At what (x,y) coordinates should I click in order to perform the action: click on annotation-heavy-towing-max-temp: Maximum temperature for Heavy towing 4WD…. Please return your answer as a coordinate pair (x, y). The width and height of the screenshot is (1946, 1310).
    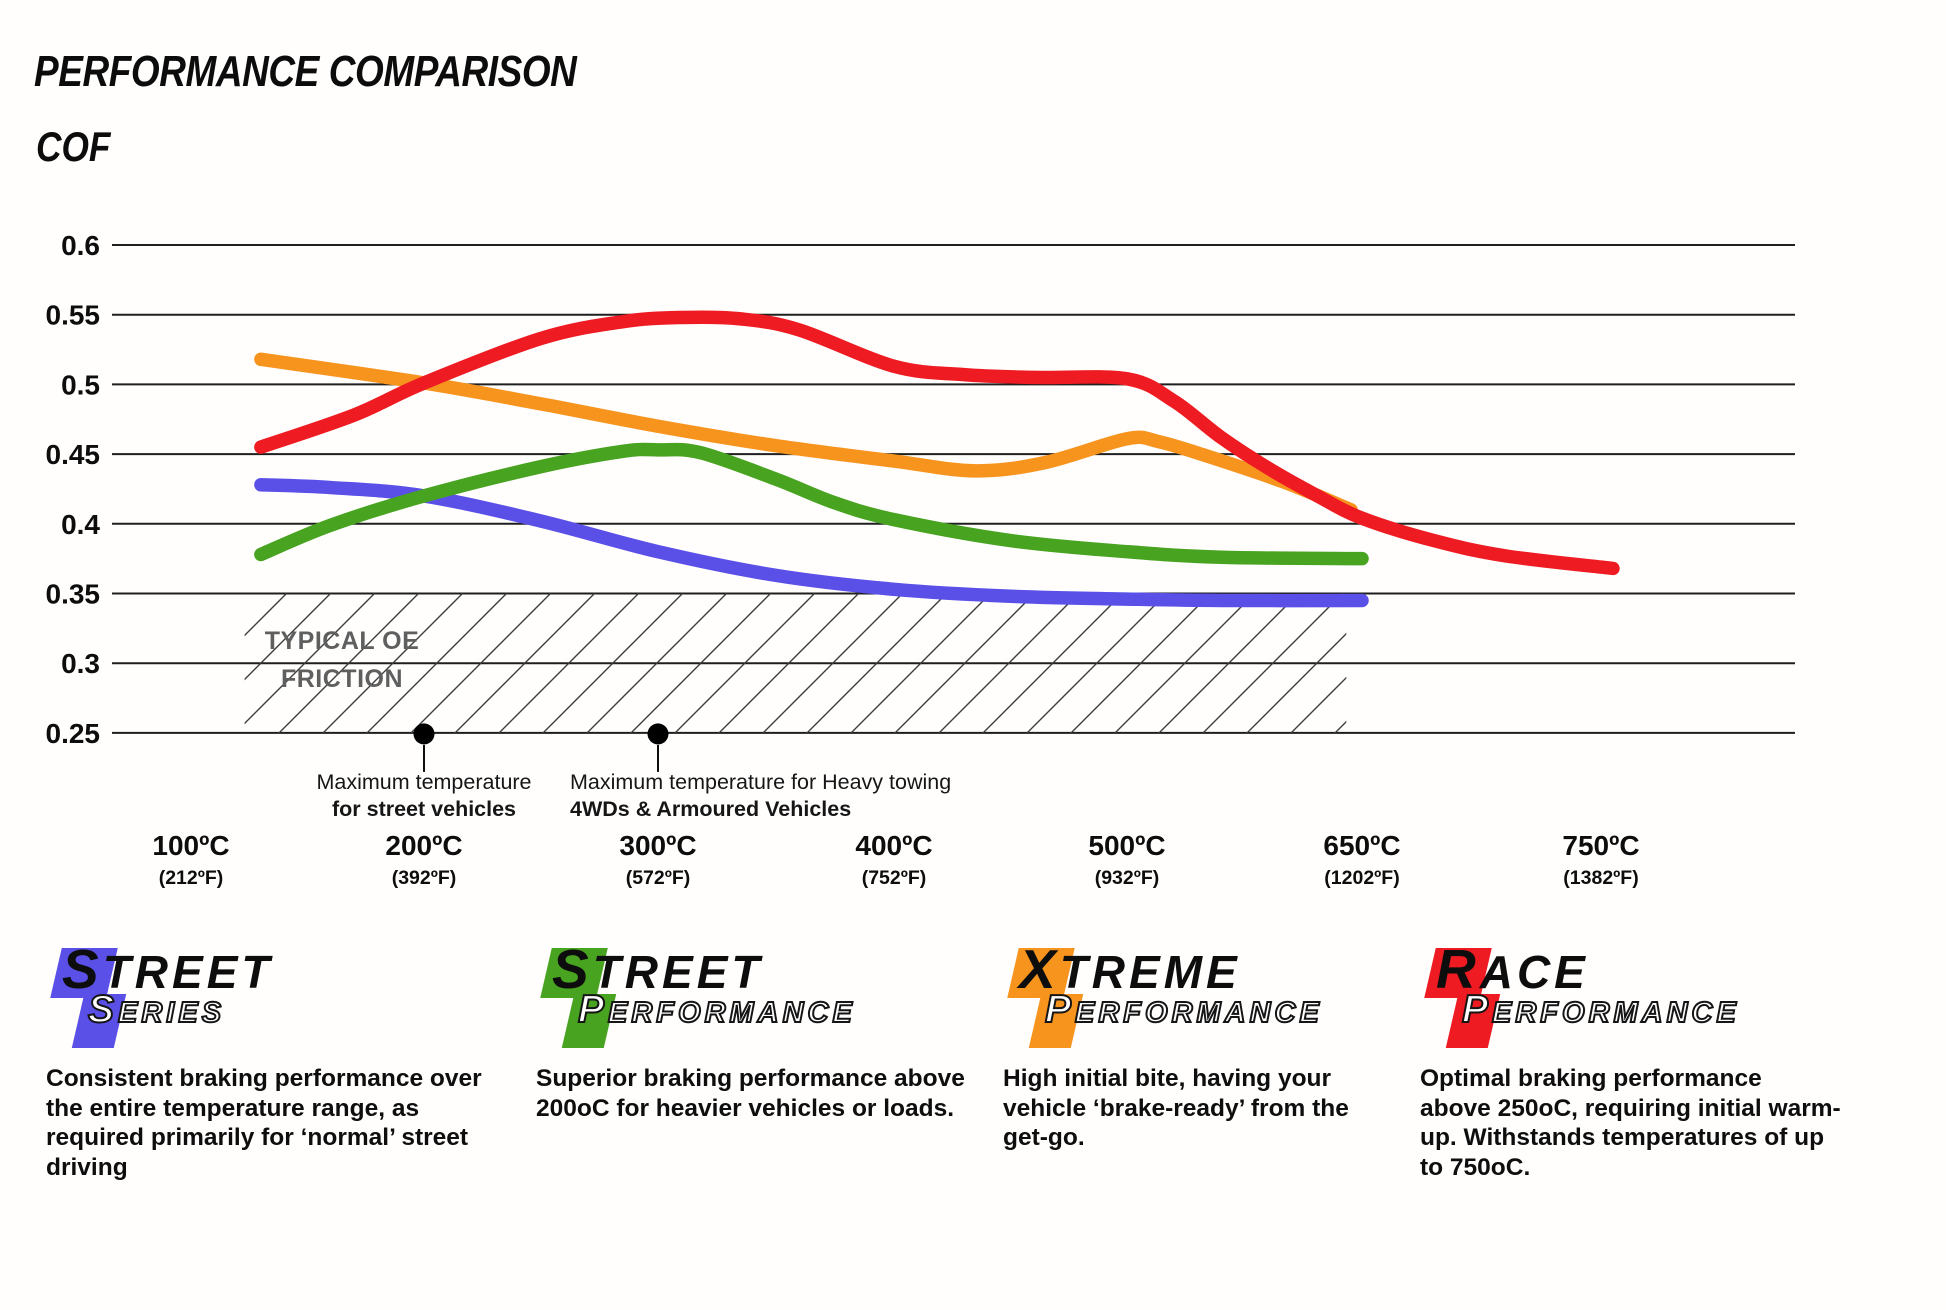
    Looking at the image, I should click on (800, 796).